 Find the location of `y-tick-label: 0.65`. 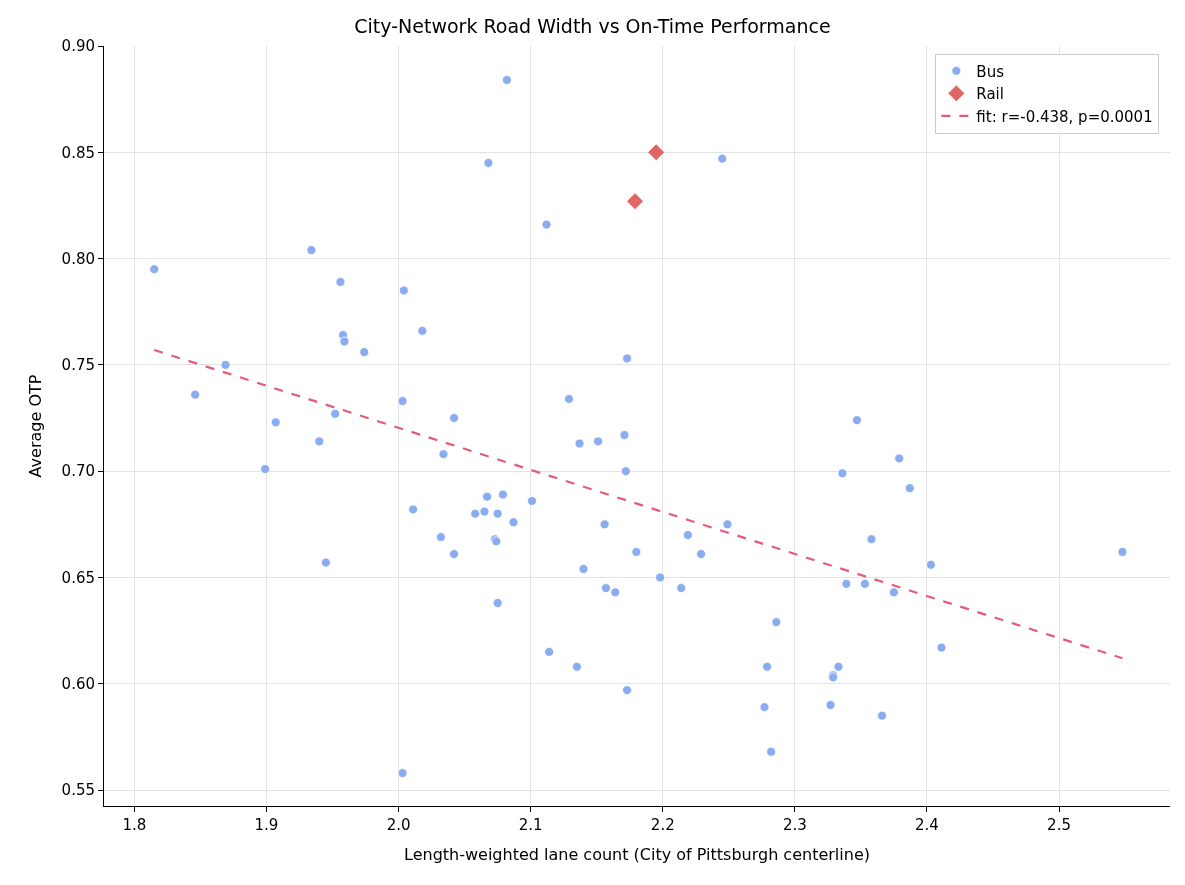

y-tick-label: 0.65 is located at coordinates (78, 577).